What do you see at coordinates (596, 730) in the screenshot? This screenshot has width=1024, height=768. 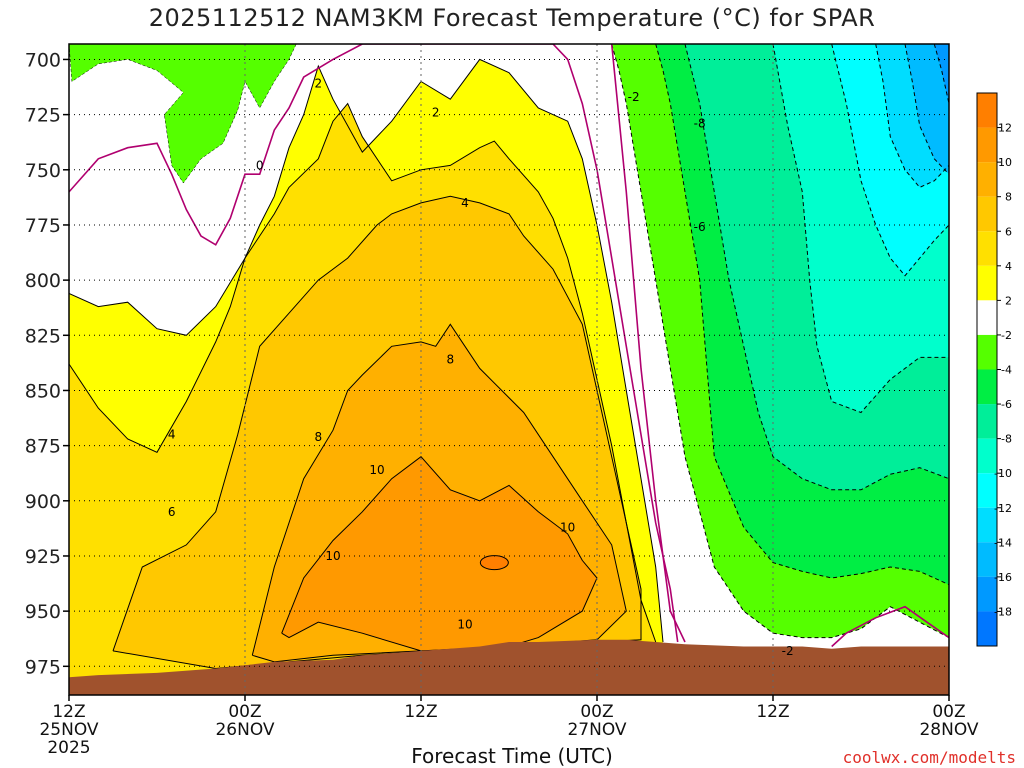 I see `x-tick-label: 27NOV` at bounding box center [596, 730].